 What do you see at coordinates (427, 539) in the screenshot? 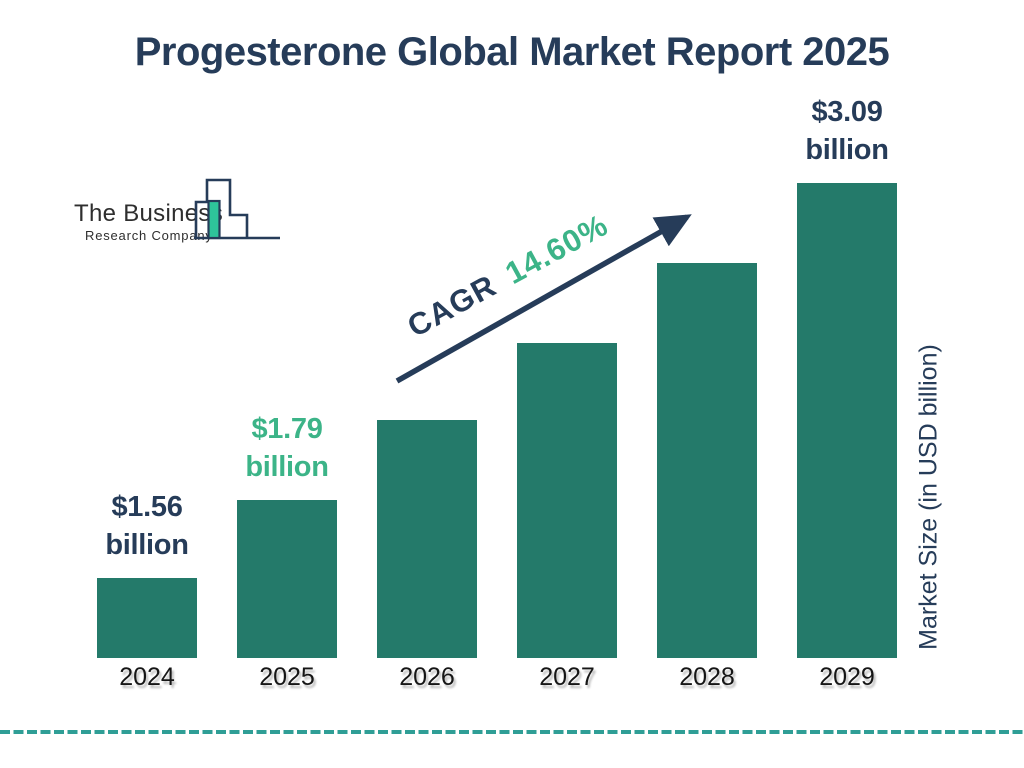
I see `bar-2026` at bounding box center [427, 539].